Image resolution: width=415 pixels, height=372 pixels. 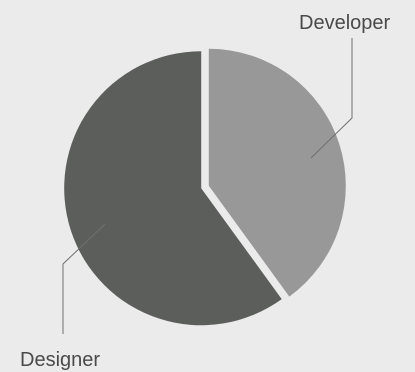 I want to click on slice-label-designer: Designer, so click(x=60, y=360).